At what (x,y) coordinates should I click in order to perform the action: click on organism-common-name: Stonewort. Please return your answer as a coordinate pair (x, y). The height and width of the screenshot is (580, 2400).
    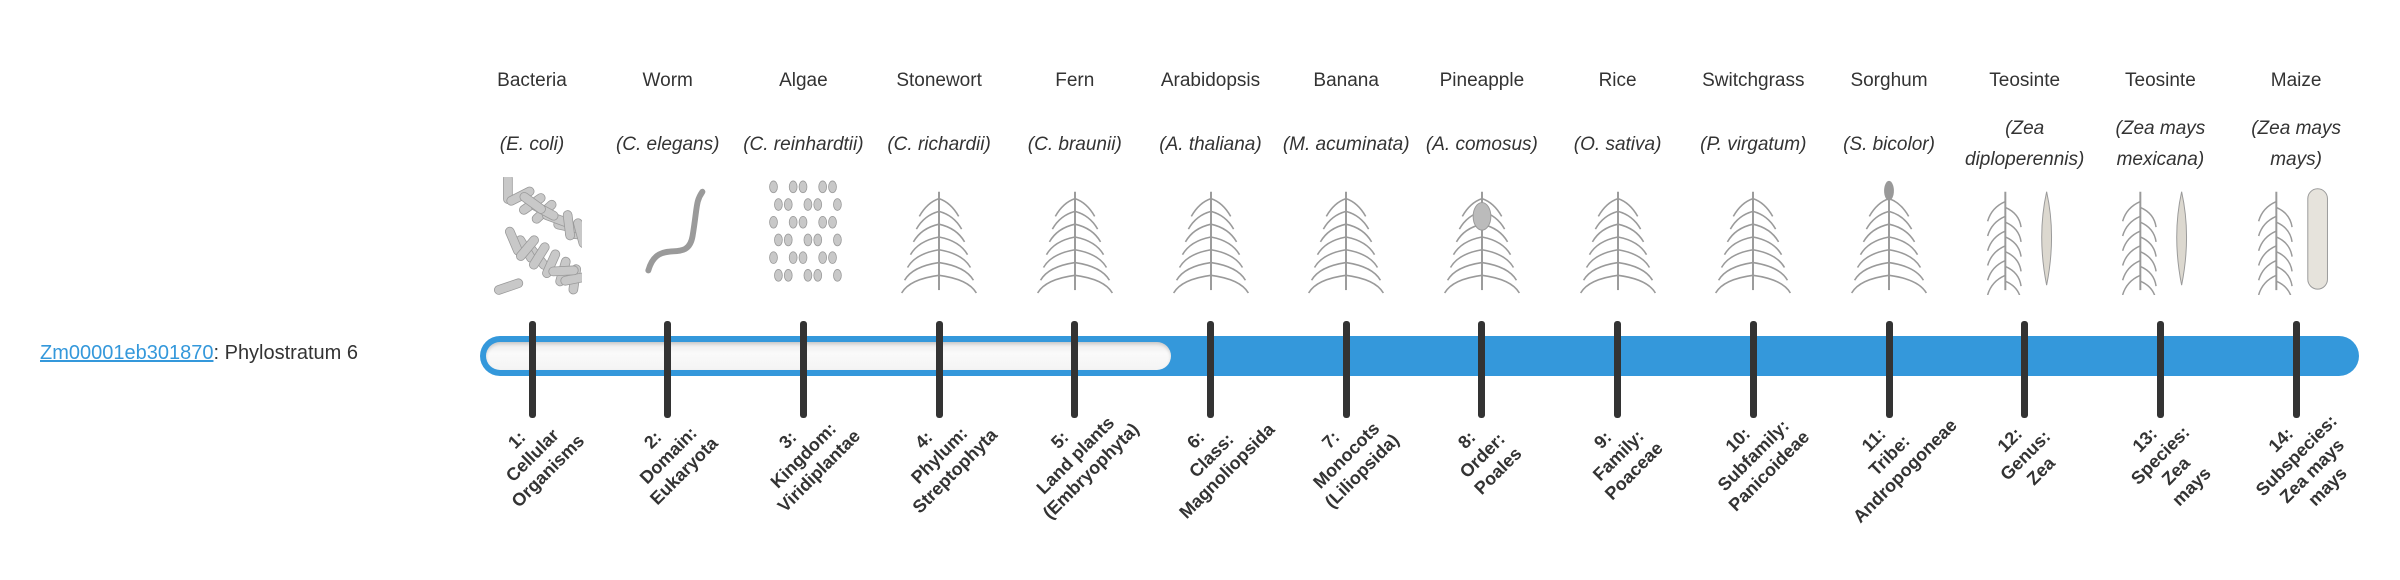
    Looking at the image, I should click on (939, 80).